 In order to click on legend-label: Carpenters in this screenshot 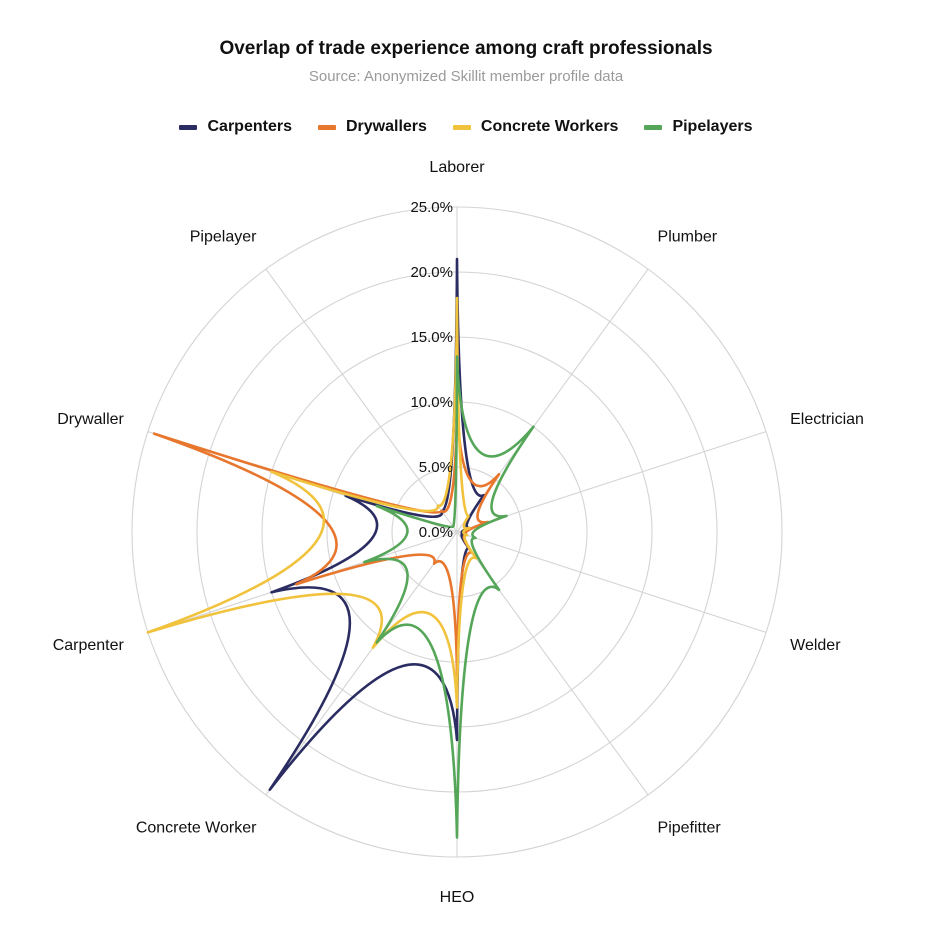, I will do `click(249, 126)`.